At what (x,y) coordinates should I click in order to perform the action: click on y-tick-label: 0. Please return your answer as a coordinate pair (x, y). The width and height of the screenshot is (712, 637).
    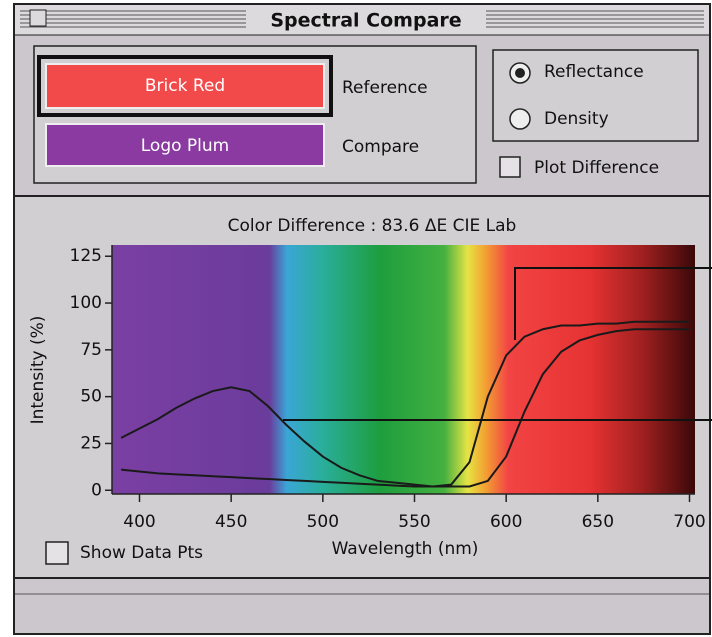
    Looking at the image, I should click on (96, 490).